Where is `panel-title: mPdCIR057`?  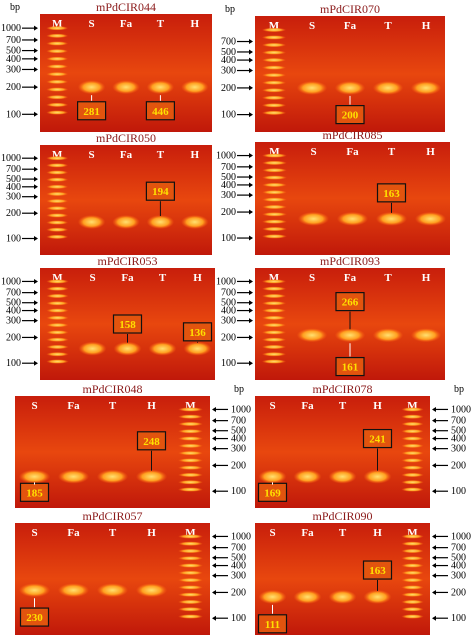
panel-title: mPdCIR057 is located at coordinates (112, 516).